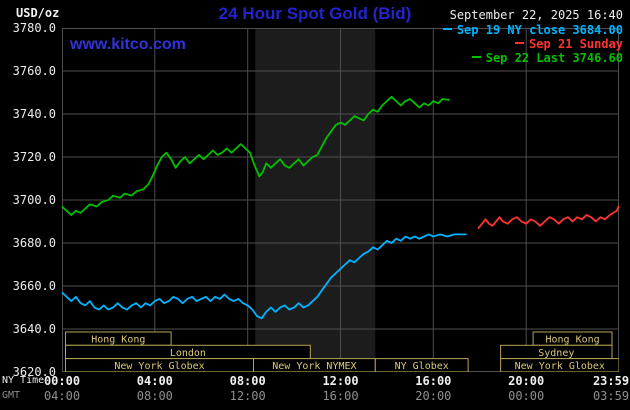 The height and width of the screenshot is (410, 630). What do you see at coordinates (556, 353) in the screenshot?
I see `session-label: Sydney` at bounding box center [556, 353].